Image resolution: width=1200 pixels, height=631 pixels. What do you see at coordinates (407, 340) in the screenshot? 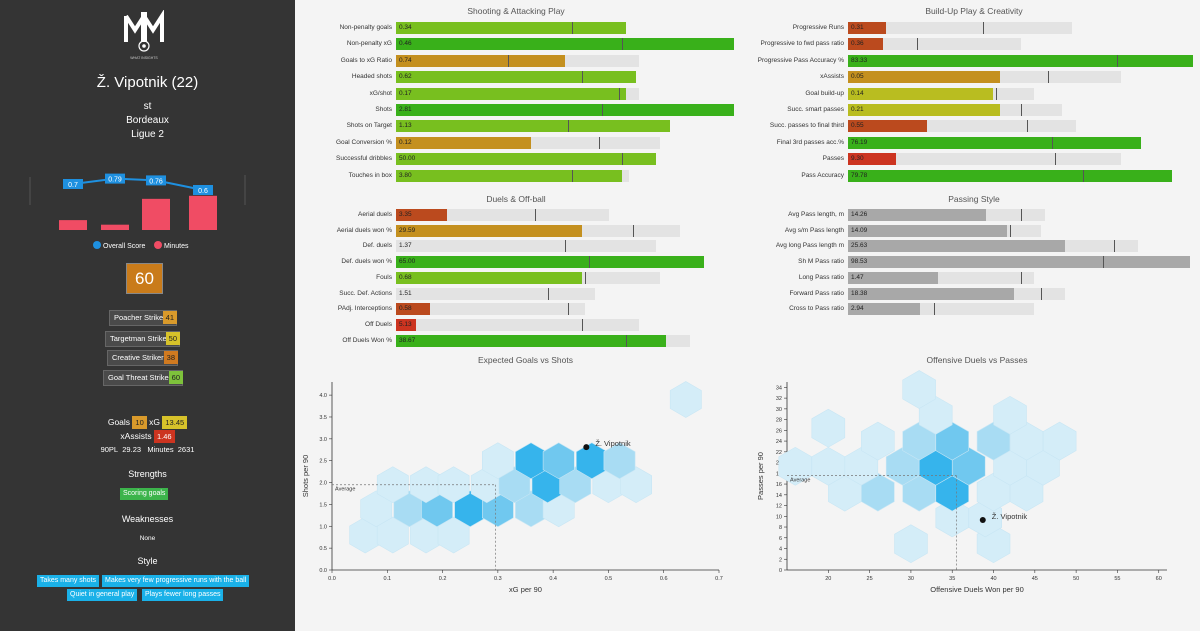
I see `metric-value: 38.67` at bounding box center [407, 340].